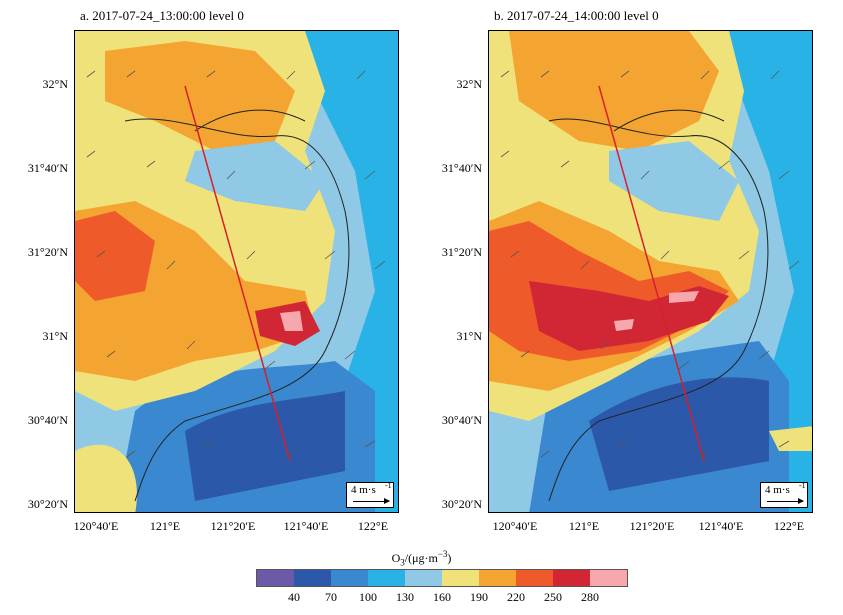 The image size is (843, 615). What do you see at coordinates (590, 597) in the screenshot?
I see `colorbar-tick-label: 280` at bounding box center [590, 597].